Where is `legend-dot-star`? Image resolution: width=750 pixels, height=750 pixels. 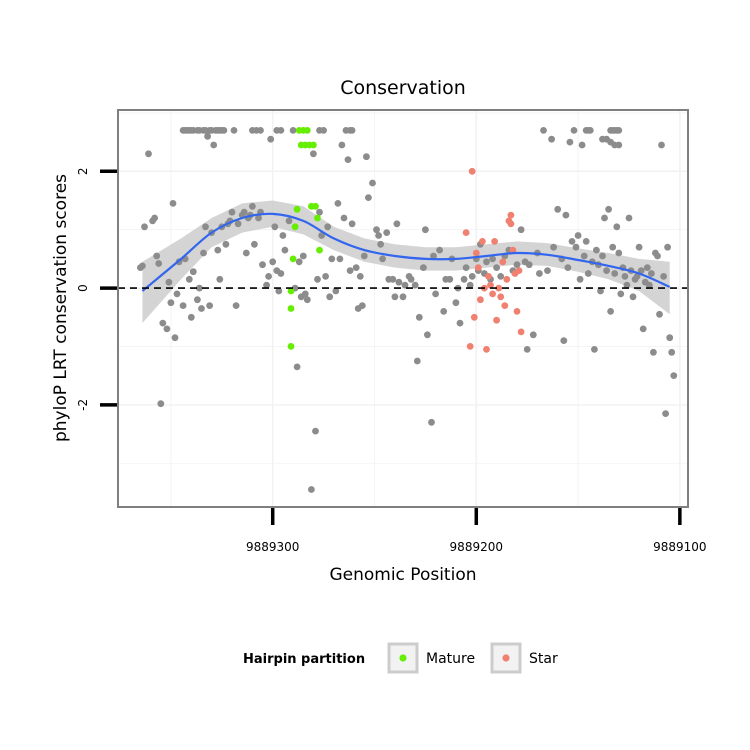
legend-dot-star is located at coordinates (506, 658).